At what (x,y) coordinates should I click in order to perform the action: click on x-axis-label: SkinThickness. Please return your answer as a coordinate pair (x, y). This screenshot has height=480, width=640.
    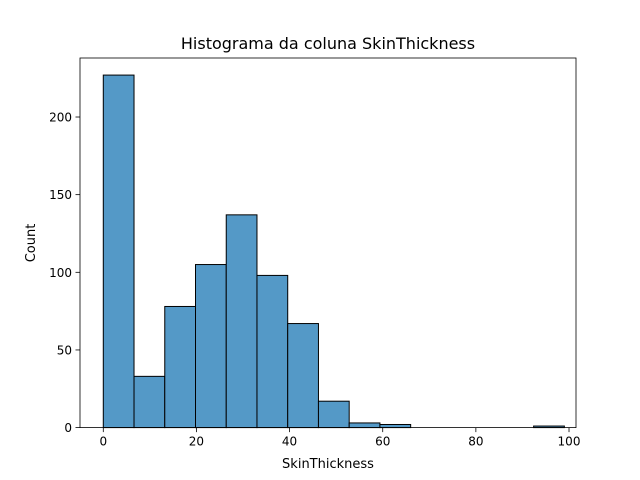
    Looking at the image, I should click on (328, 464).